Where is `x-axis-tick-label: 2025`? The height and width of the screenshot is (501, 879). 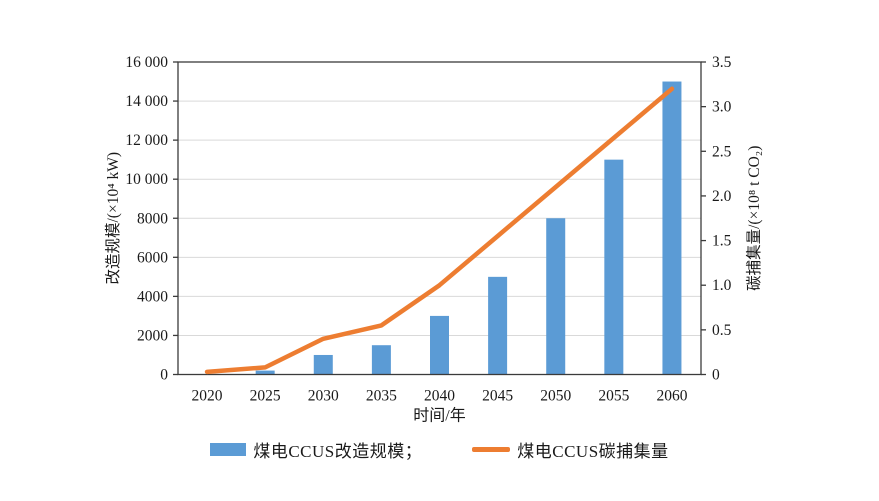 x-axis-tick-label: 2025 is located at coordinates (265, 396).